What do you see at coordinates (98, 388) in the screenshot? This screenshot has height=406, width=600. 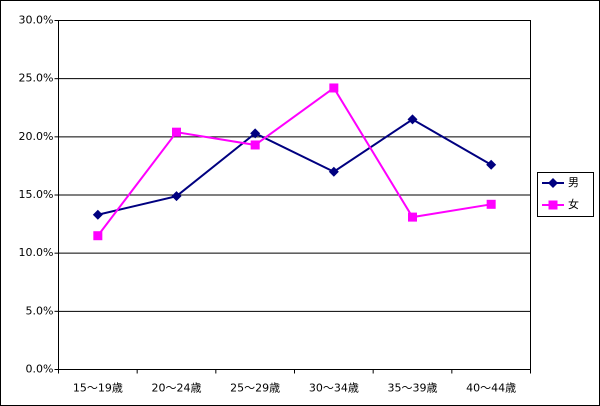 I see `x-tick-label: 15～19歳` at bounding box center [98, 388].